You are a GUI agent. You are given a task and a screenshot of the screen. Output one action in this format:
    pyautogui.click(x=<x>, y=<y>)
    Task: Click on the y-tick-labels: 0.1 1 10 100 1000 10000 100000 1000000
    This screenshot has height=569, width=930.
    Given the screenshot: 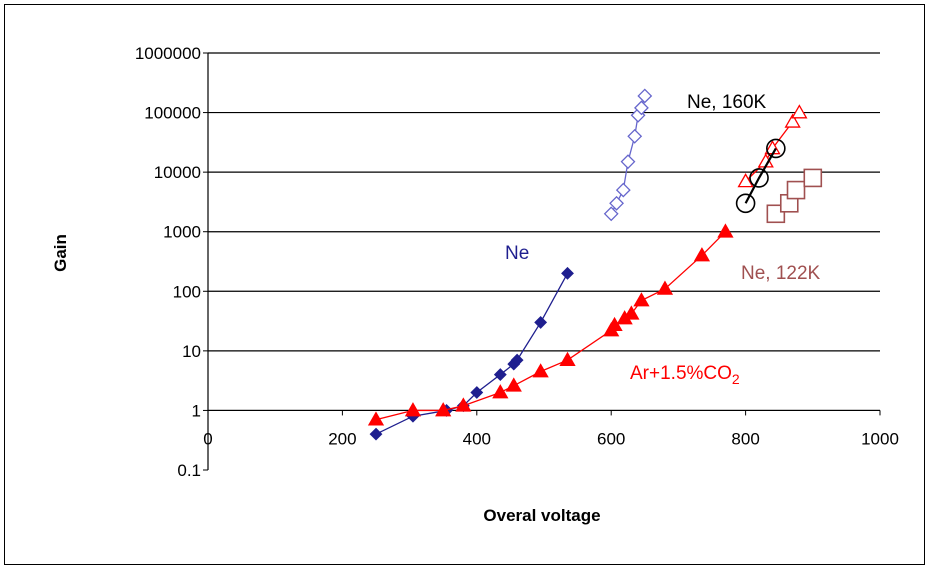 What is the action you would take?
    pyautogui.click(x=168, y=262)
    